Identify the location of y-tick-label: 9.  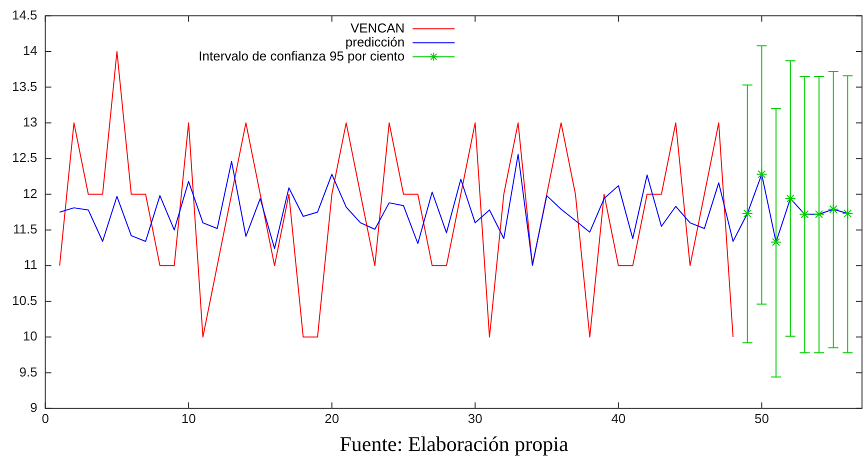
(34, 407).